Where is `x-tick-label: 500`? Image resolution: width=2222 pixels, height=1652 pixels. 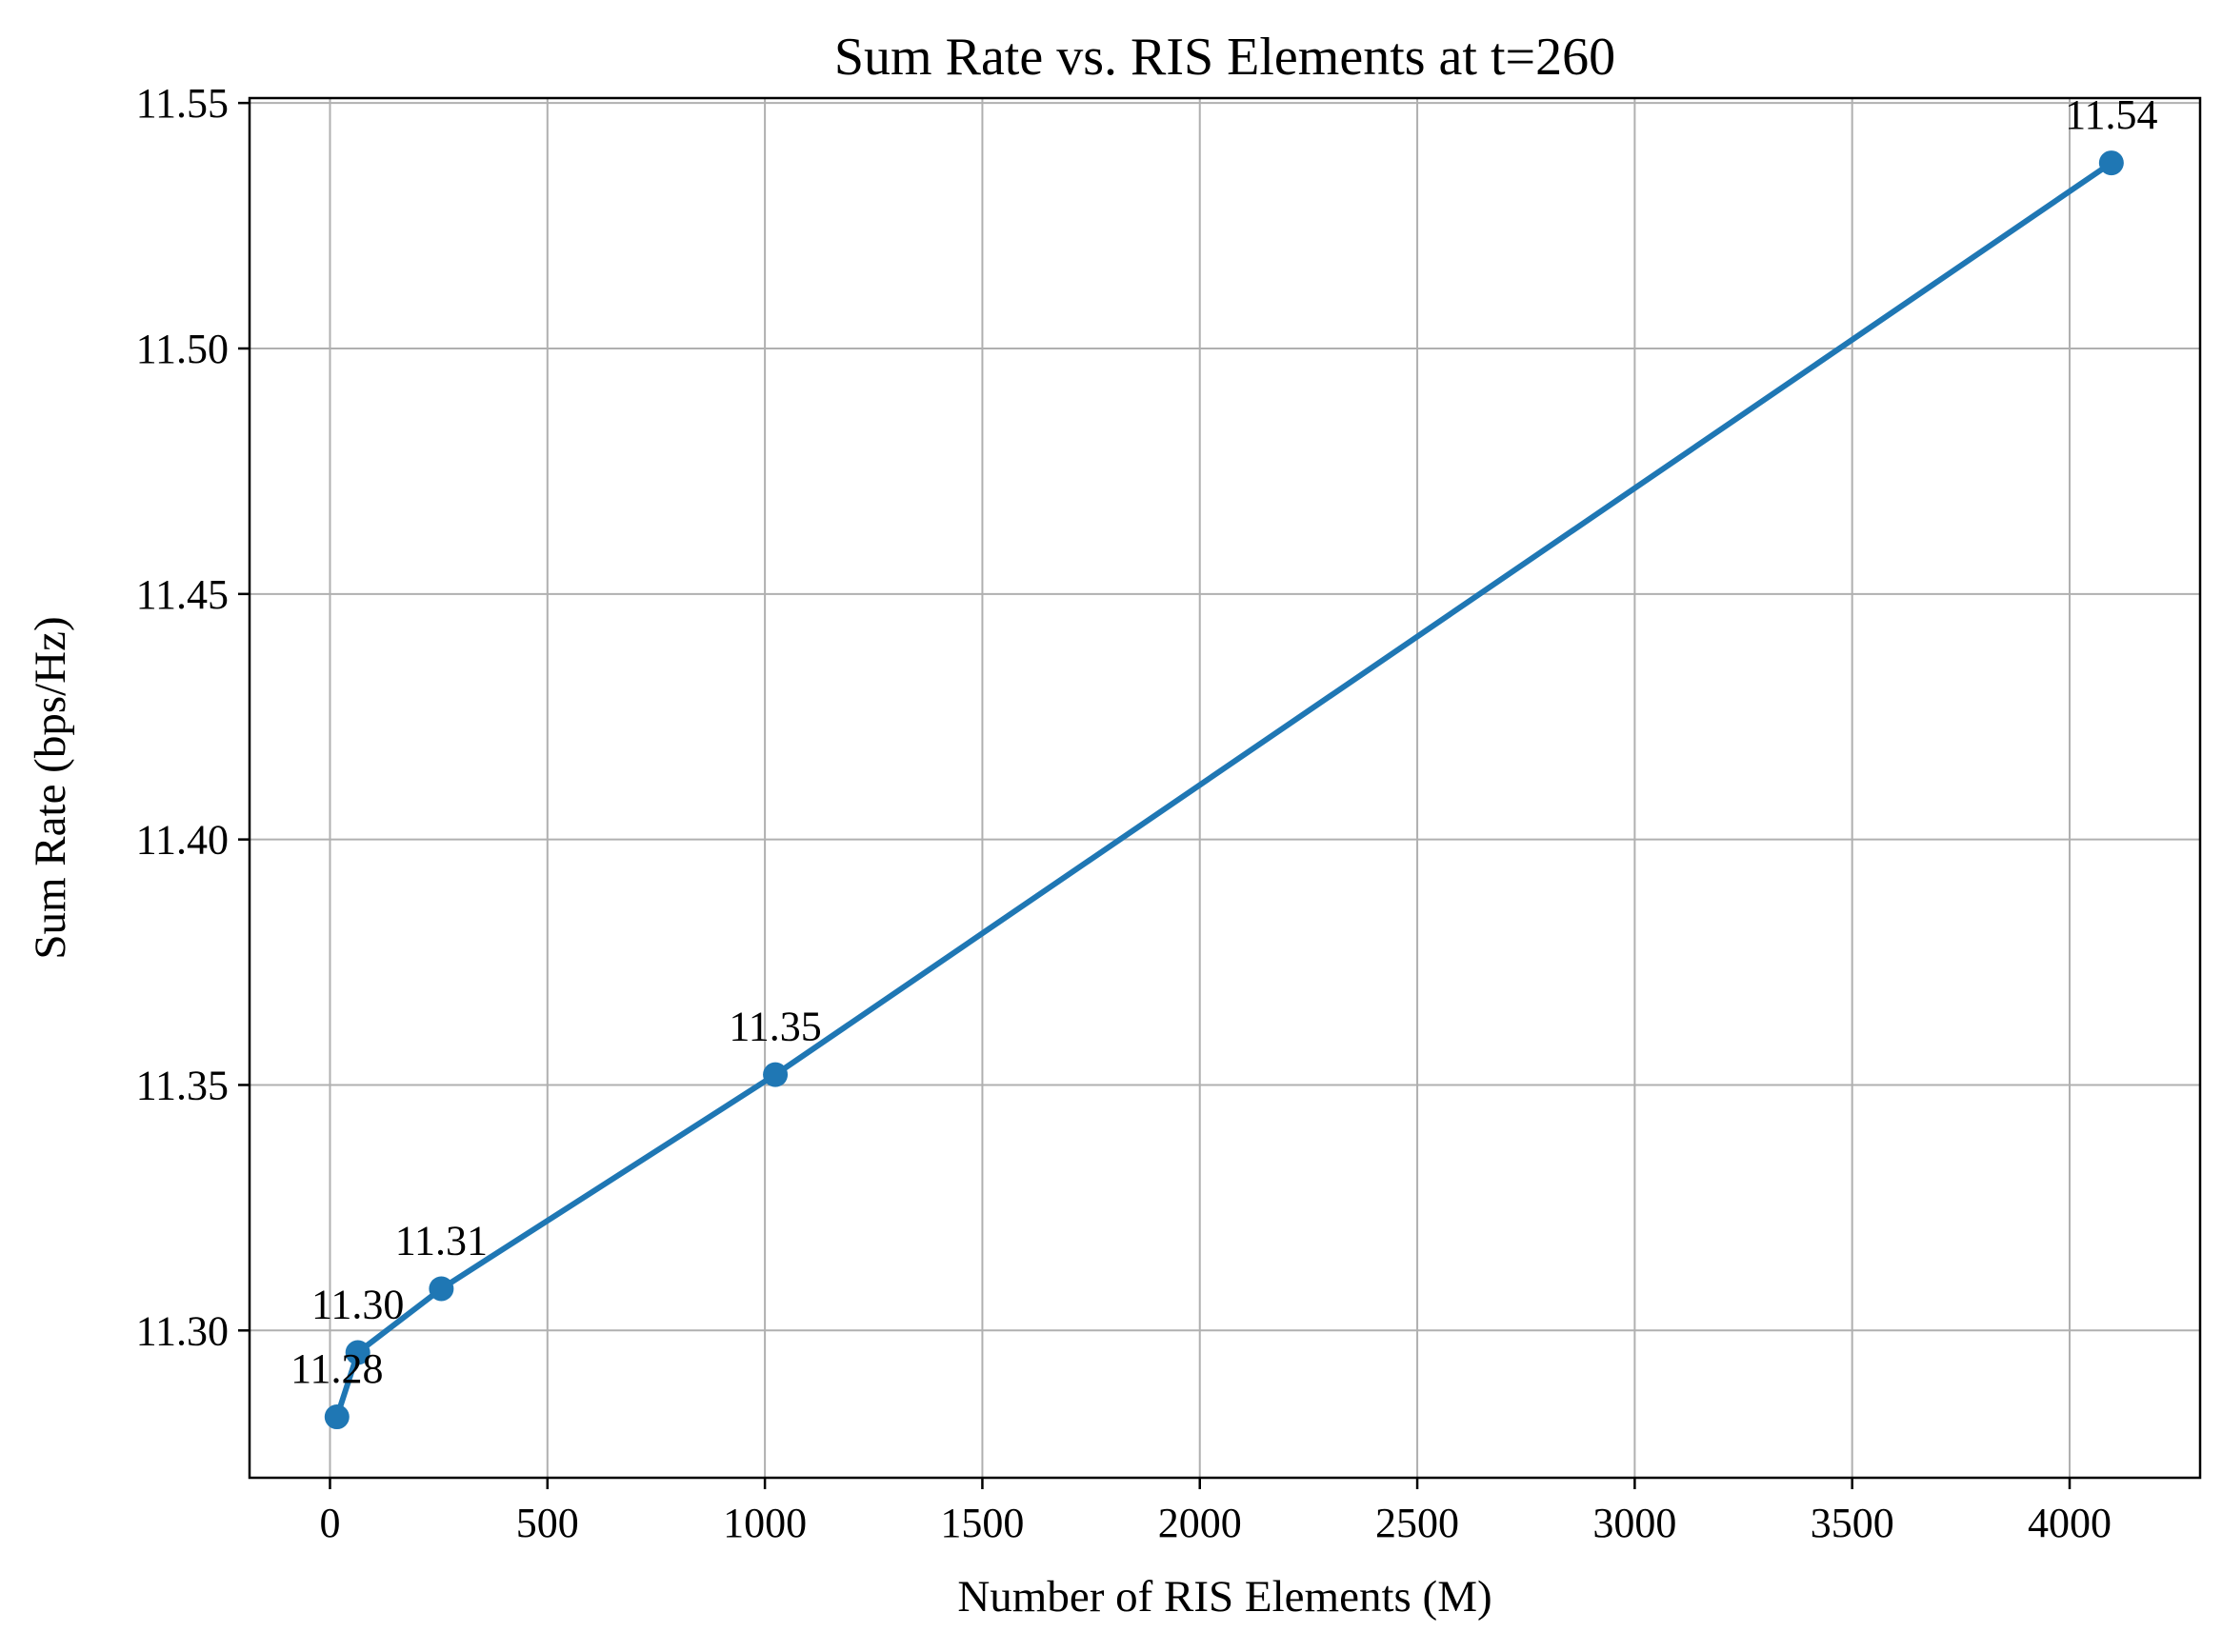 x-tick-label: 500 is located at coordinates (547, 1523).